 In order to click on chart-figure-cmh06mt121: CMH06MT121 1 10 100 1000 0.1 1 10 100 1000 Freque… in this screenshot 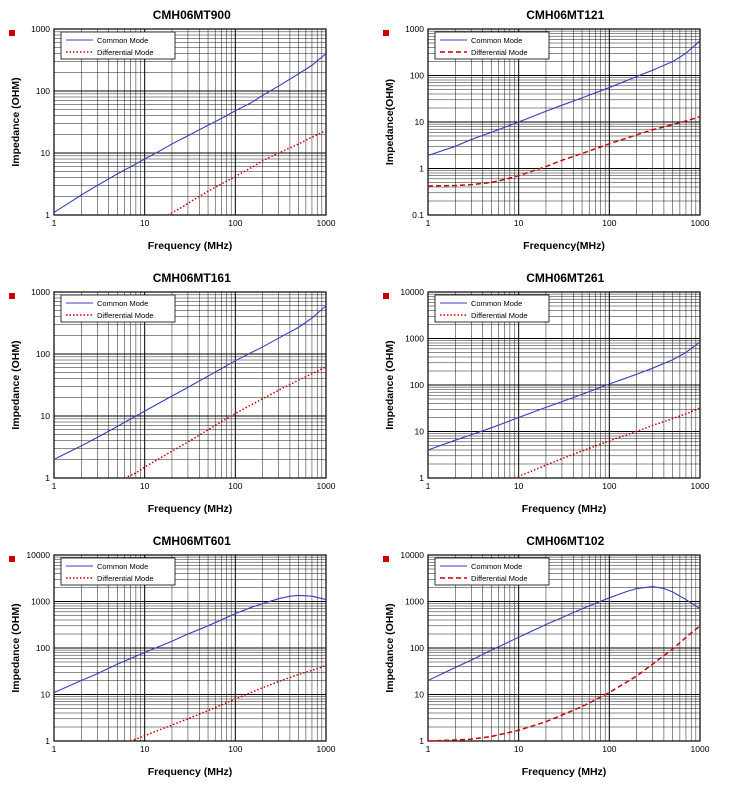, I will do `click(551, 133)`.